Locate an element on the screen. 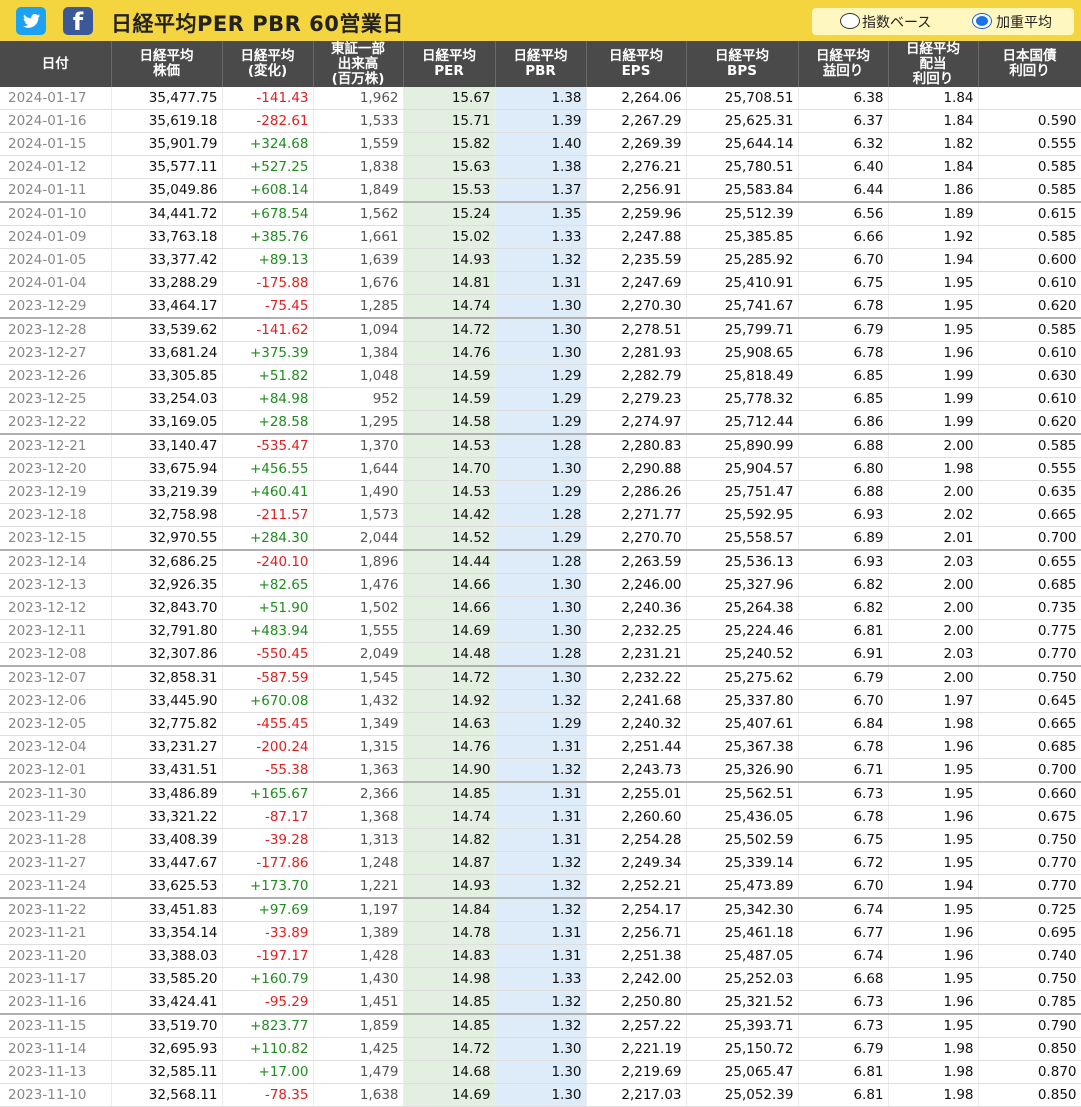  cell-volume: 2,049 is located at coordinates (358, 654).